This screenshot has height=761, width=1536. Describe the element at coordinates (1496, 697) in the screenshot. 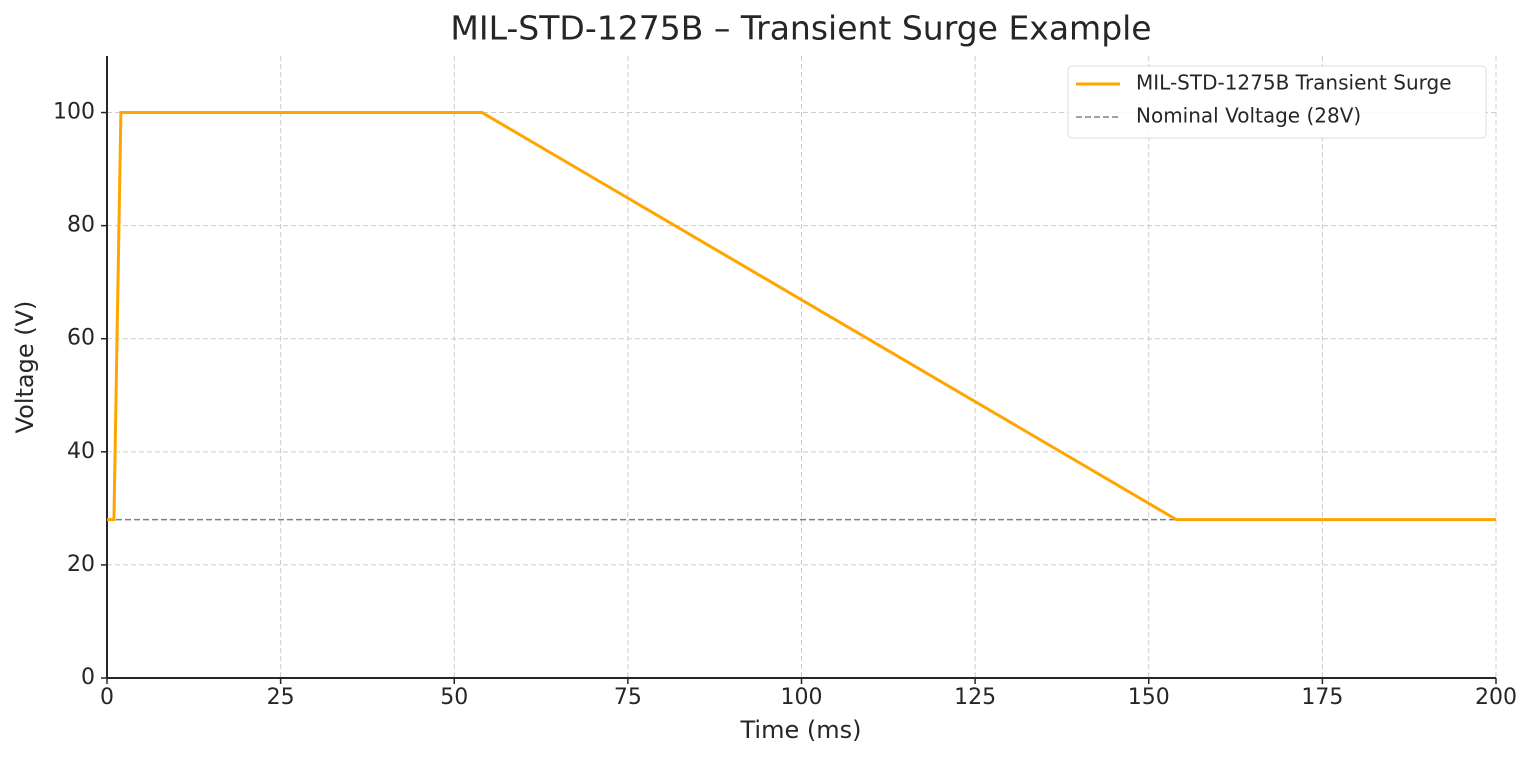

I see `x-tick-label: 200` at that location.